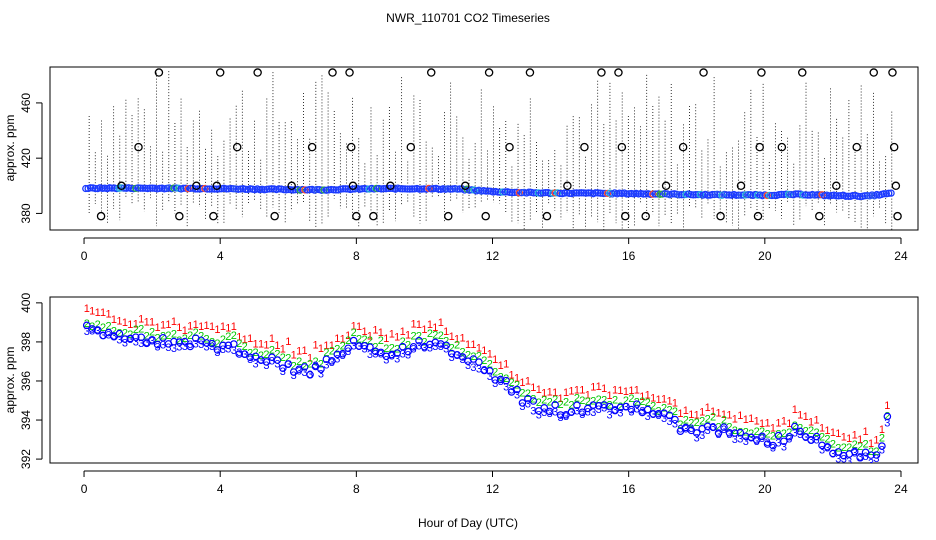  I want to click on x-tick-label: 4, so click(220, 256).